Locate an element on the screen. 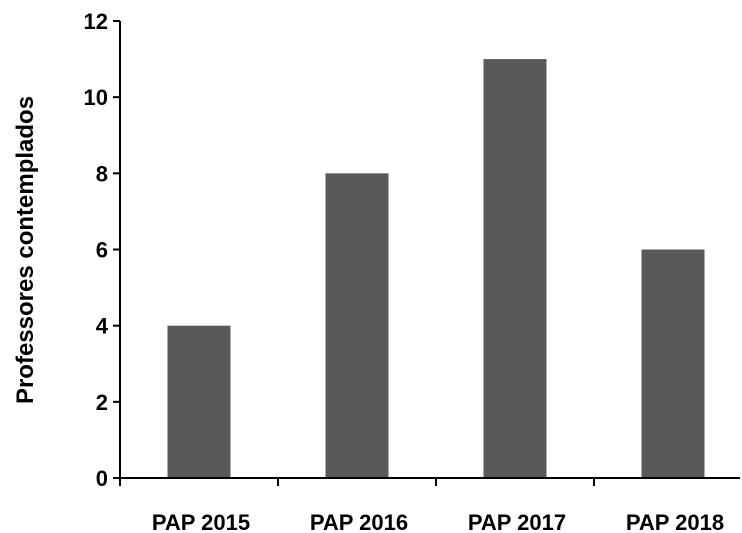 The width and height of the screenshot is (742, 533). y-tick-label: 8 is located at coordinates (102, 173).